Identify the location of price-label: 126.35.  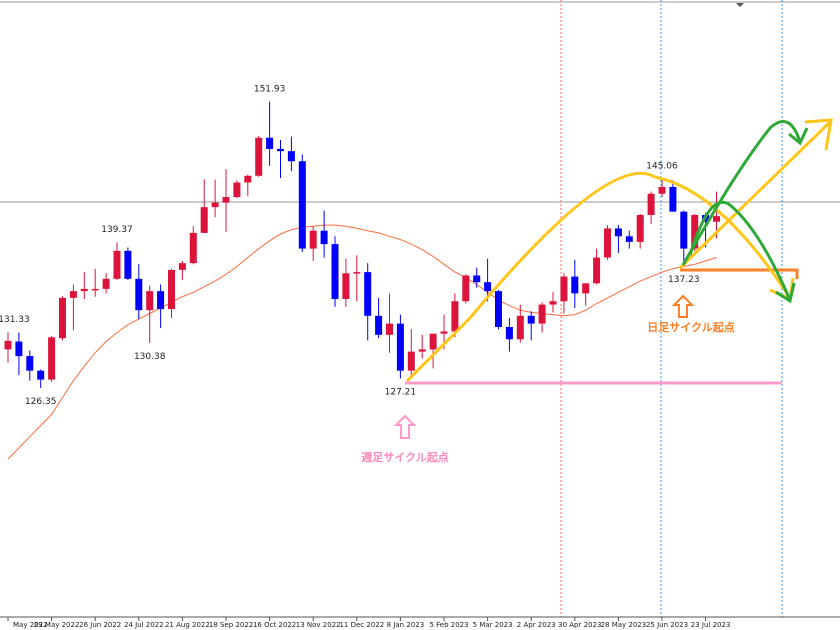
(41, 402).